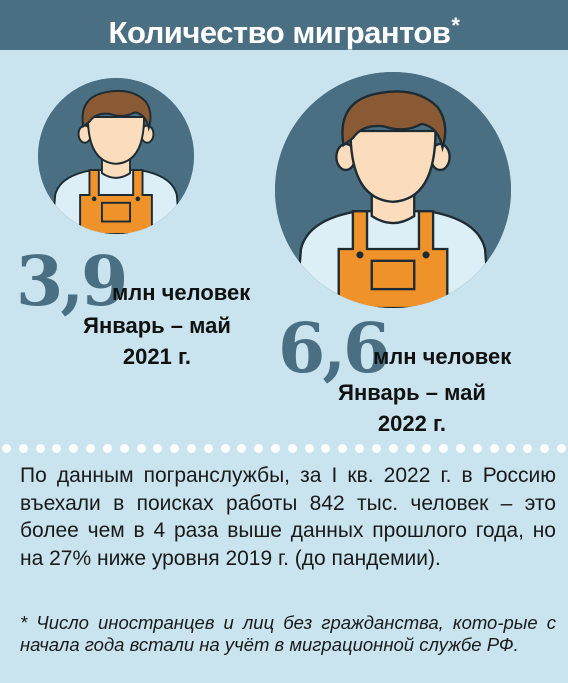 The image size is (568, 683). I want to click on worker-icon-2021, so click(116, 156).